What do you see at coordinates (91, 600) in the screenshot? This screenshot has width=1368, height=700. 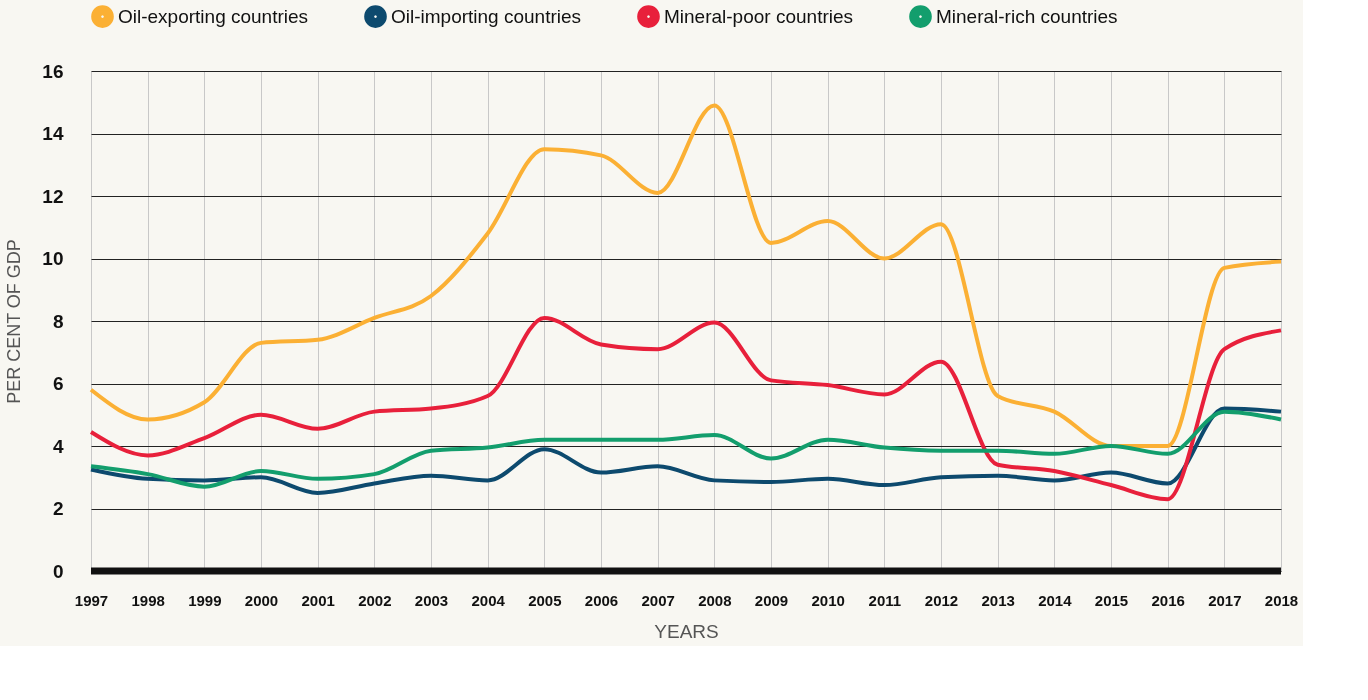 I see `x-tick-label: 1997` at bounding box center [91, 600].